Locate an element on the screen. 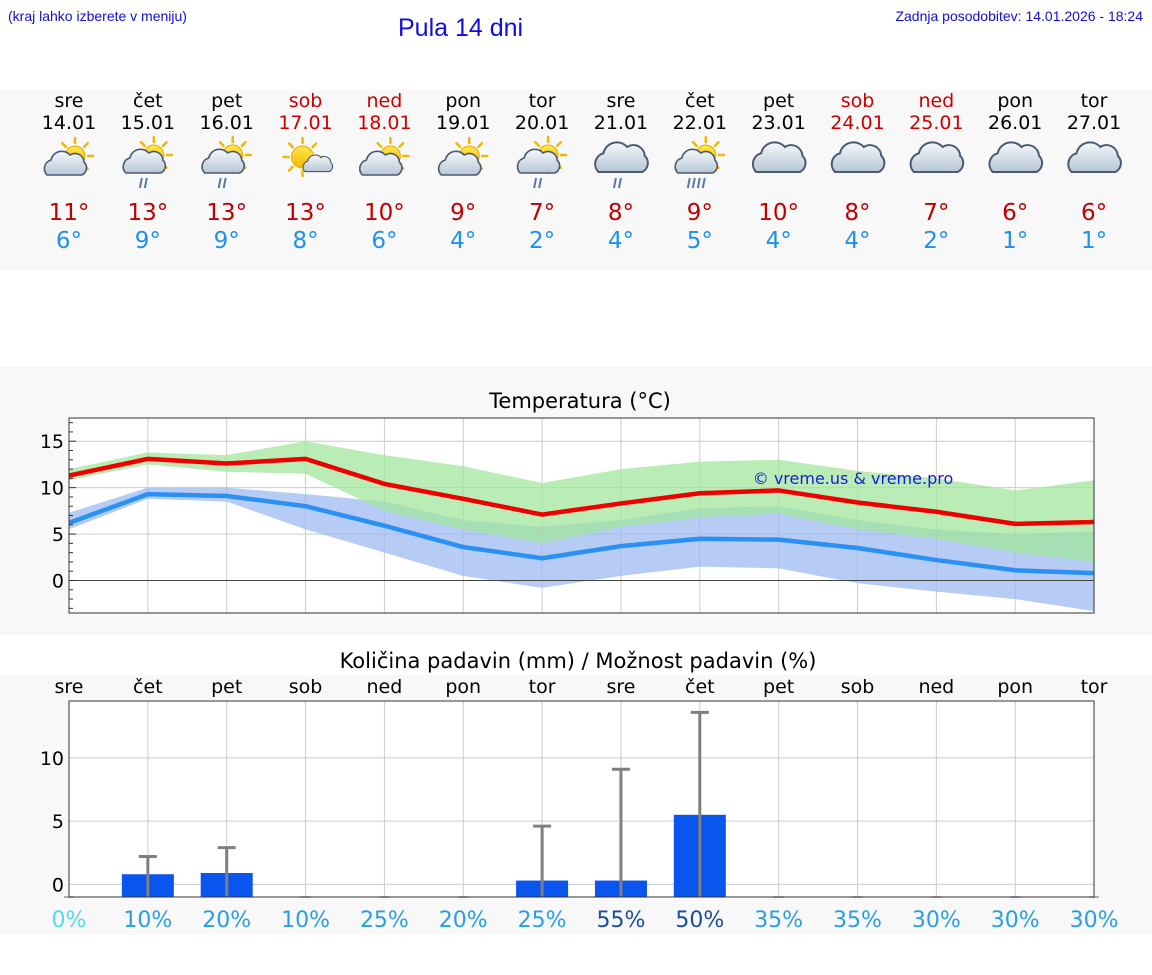 Image resolution: width=1152 pixels, height=975 pixels. forecast-day-name: sre is located at coordinates (69, 101).